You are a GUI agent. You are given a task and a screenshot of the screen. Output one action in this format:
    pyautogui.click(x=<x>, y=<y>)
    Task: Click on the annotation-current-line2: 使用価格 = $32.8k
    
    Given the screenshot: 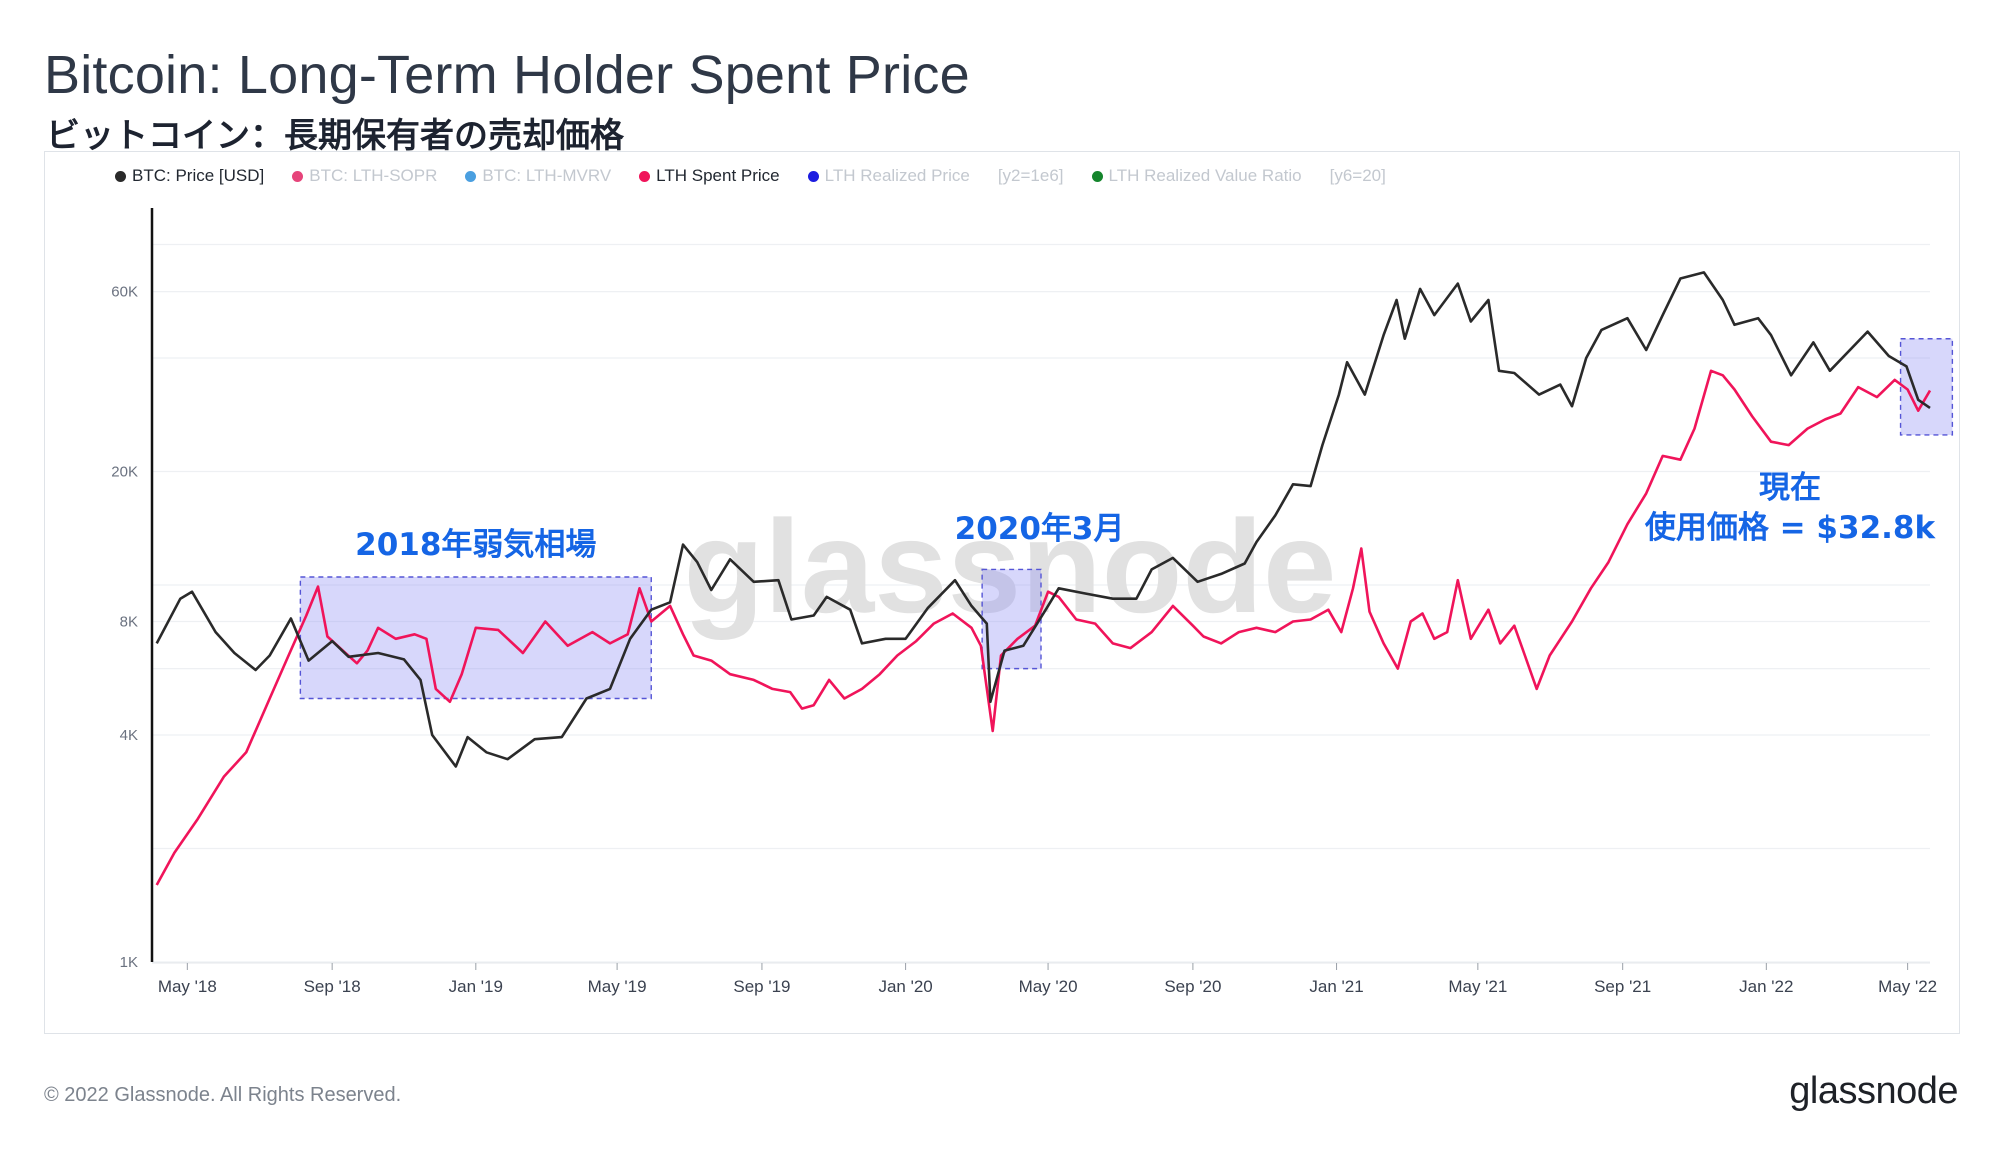 What is the action you would take?
    pyautogui.click(x=1790, y=528)
    